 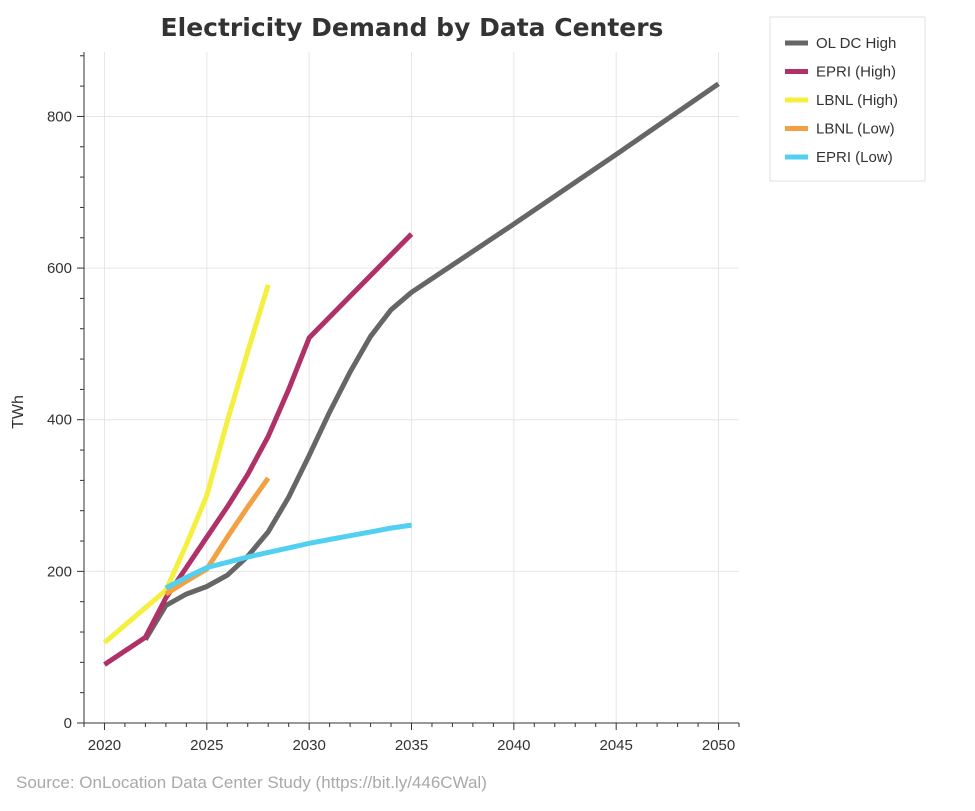 What do you see at coordinates (104, 745) in the screenshot?
I see `x-tick-label: 2020` at bounding box center [104, 745].